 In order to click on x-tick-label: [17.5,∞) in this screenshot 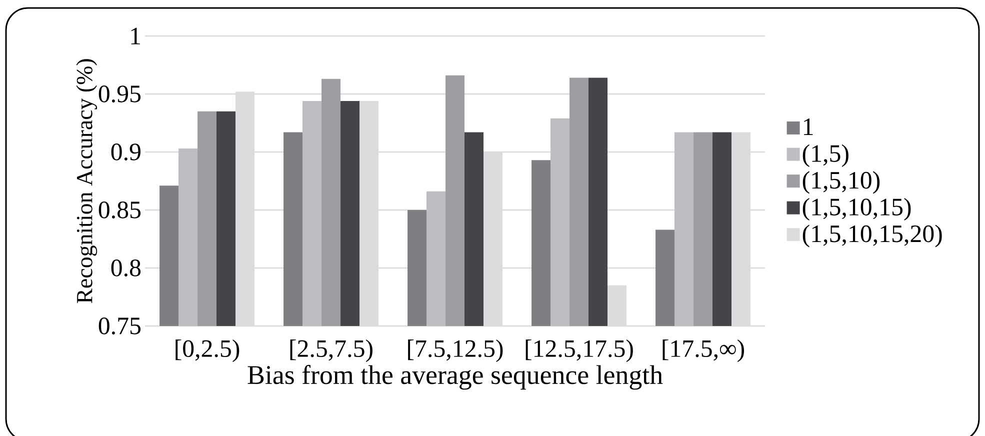, I will do `click(703, 351)`.